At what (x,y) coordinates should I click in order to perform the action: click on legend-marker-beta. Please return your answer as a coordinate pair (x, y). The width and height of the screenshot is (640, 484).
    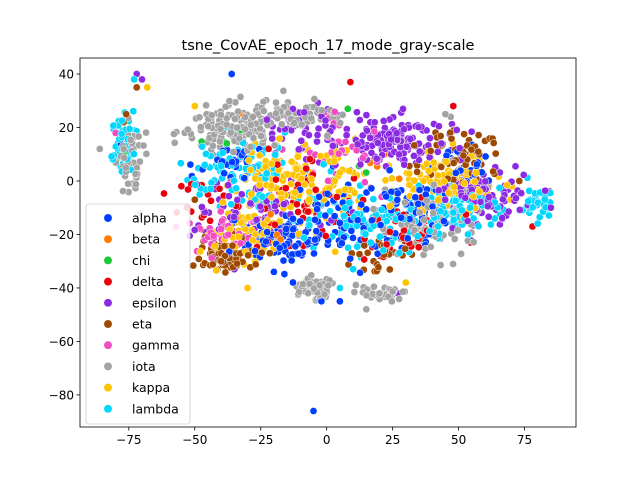
    Looking at the image, I should click on (108, 239).